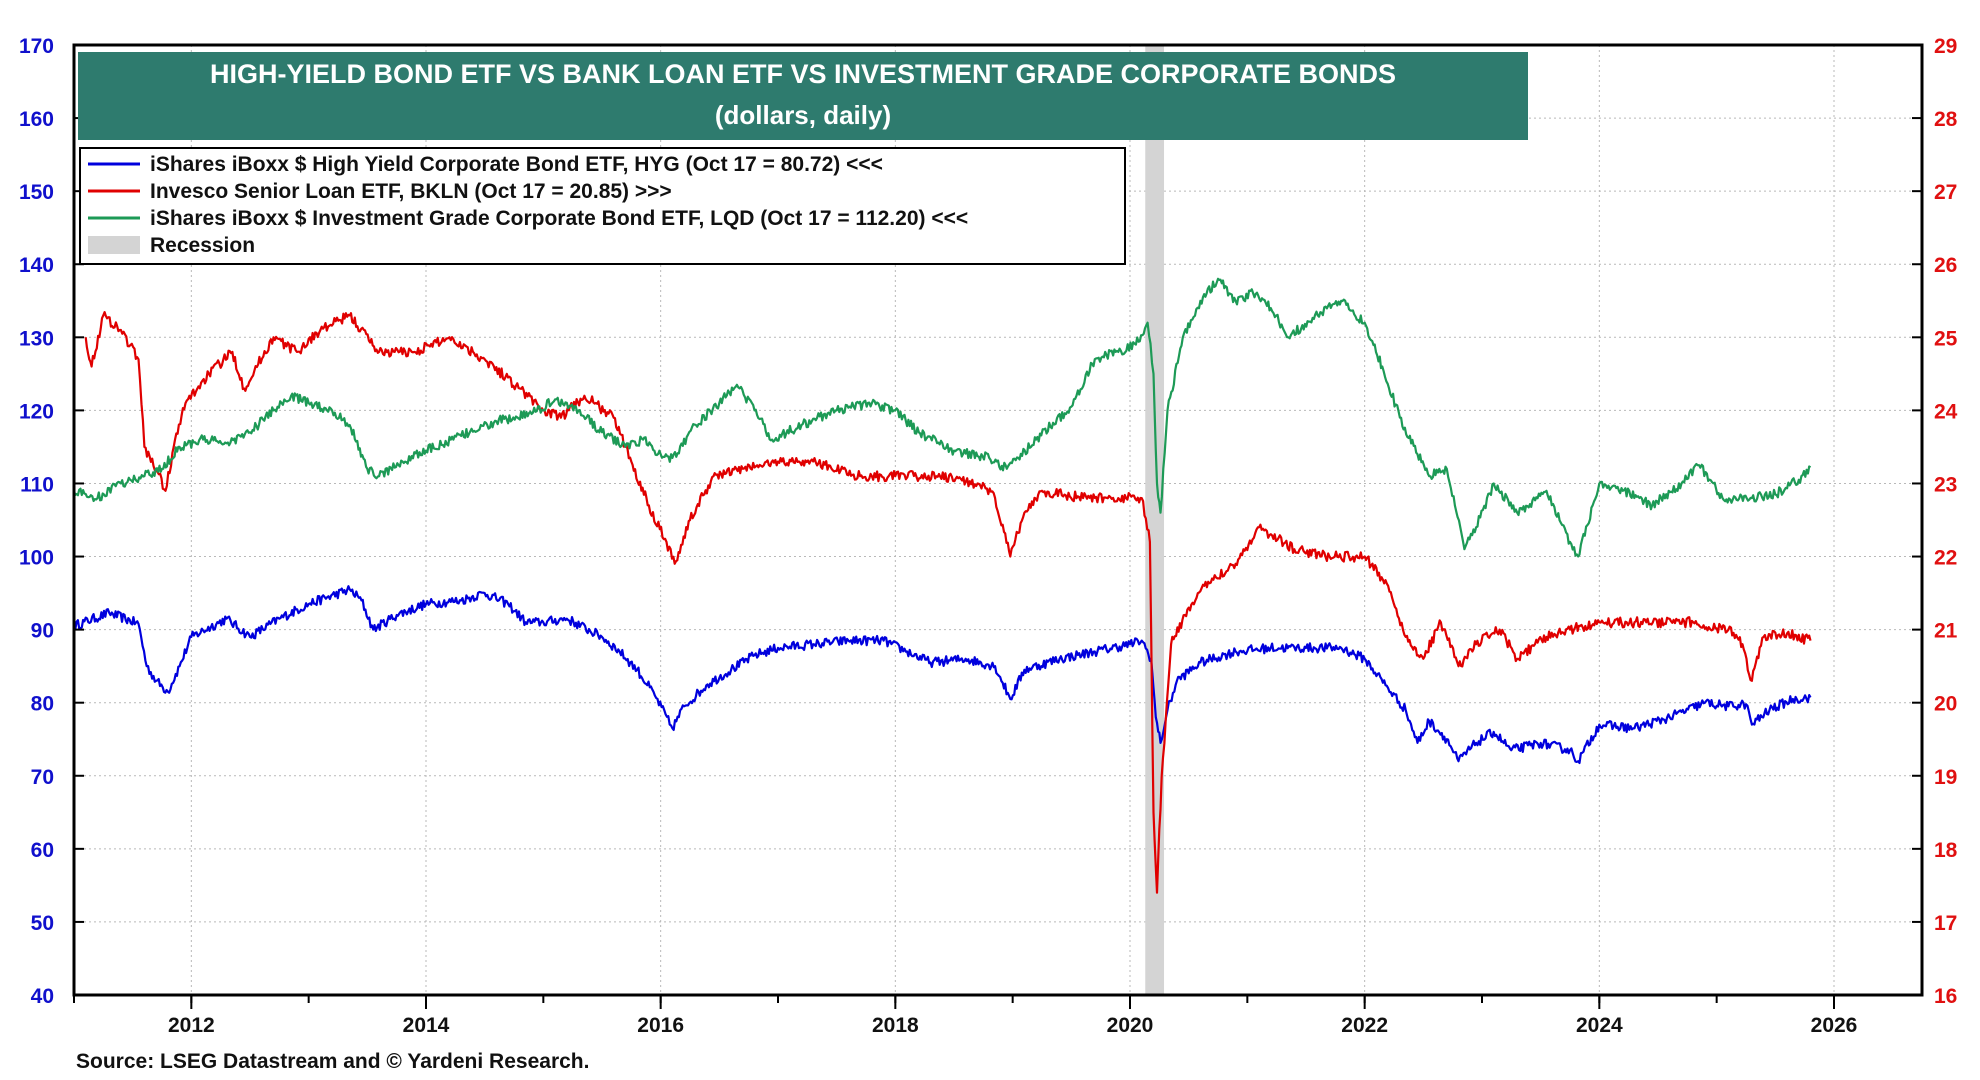 The image size is (1980, 1080). I want to click on right-tick-label-9: 25, so click(1946, 338).